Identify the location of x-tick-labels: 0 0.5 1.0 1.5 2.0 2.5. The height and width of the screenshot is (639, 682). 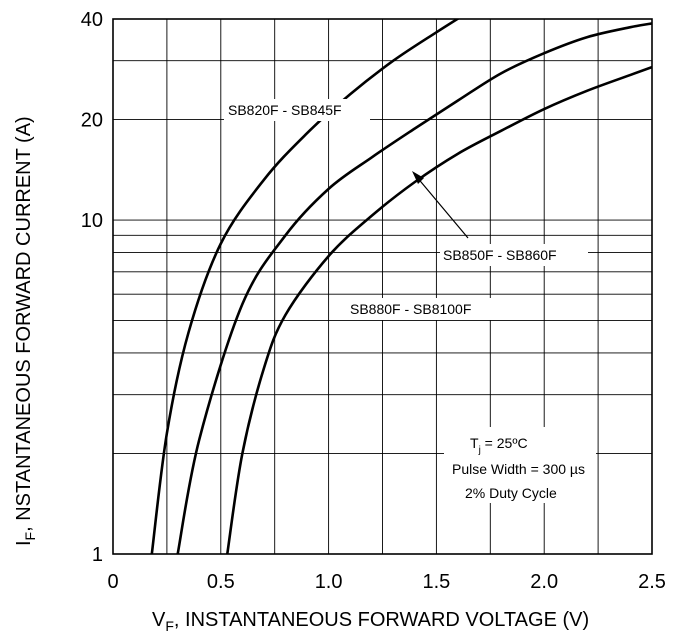
(386, 582).